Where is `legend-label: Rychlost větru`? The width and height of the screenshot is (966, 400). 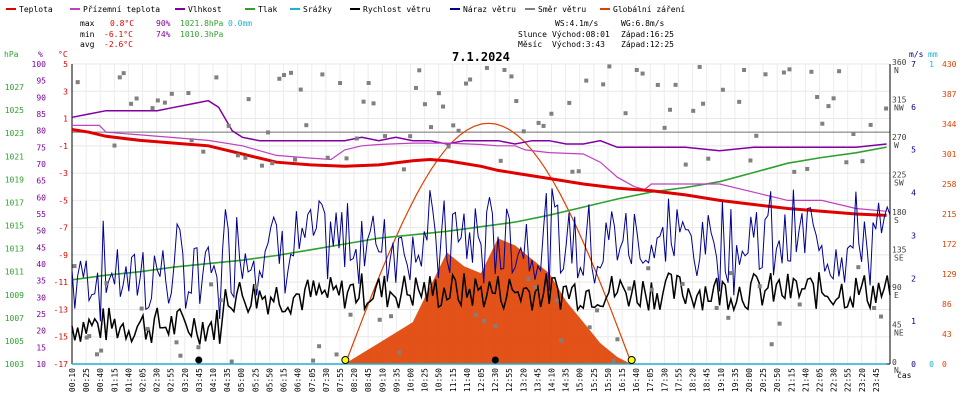
legend-label: Rychlost větru is located at coordinates (397, 9).